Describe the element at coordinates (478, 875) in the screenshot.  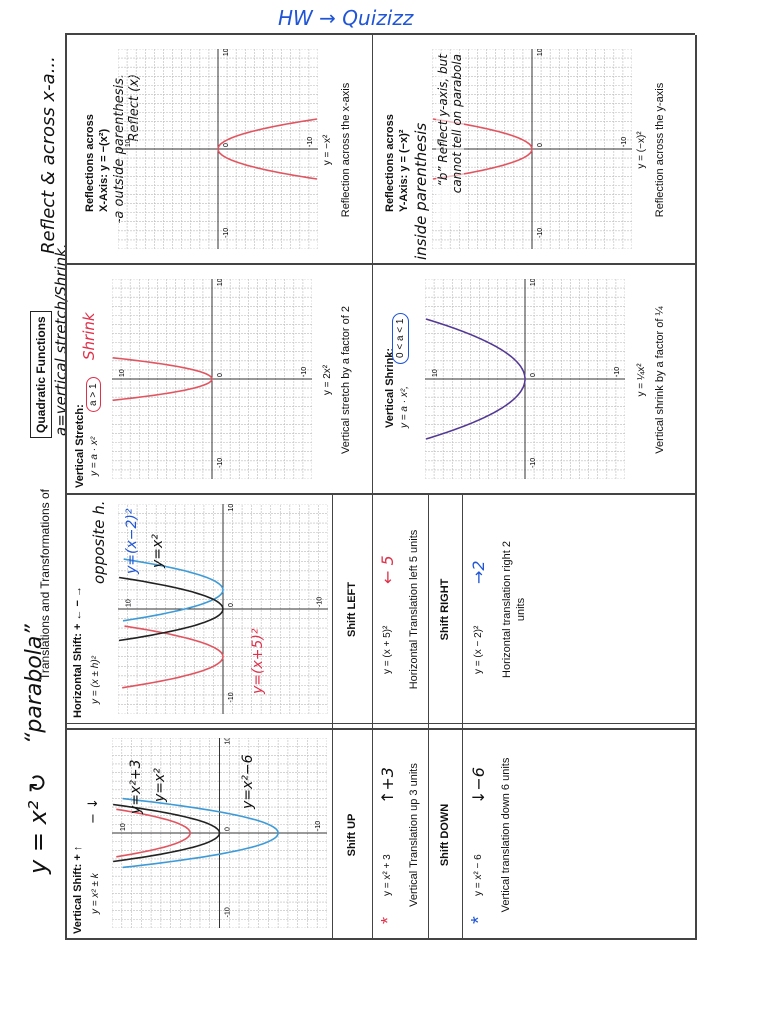
I see `equation: y = x² − 6` at that location.